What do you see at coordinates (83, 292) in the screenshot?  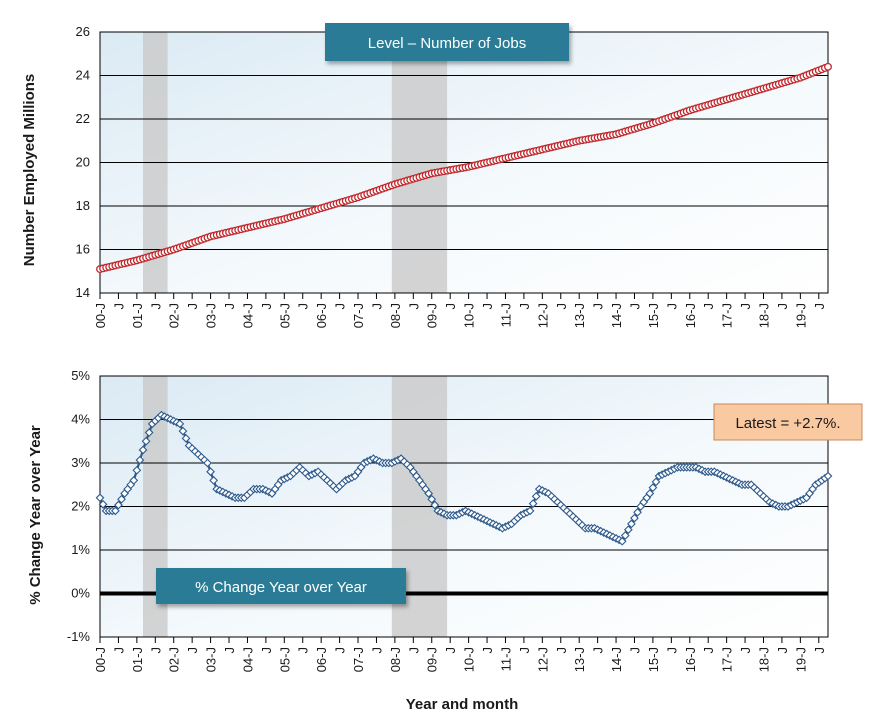 I see `y-tick-label: 14` at bounding box center [83, 292].